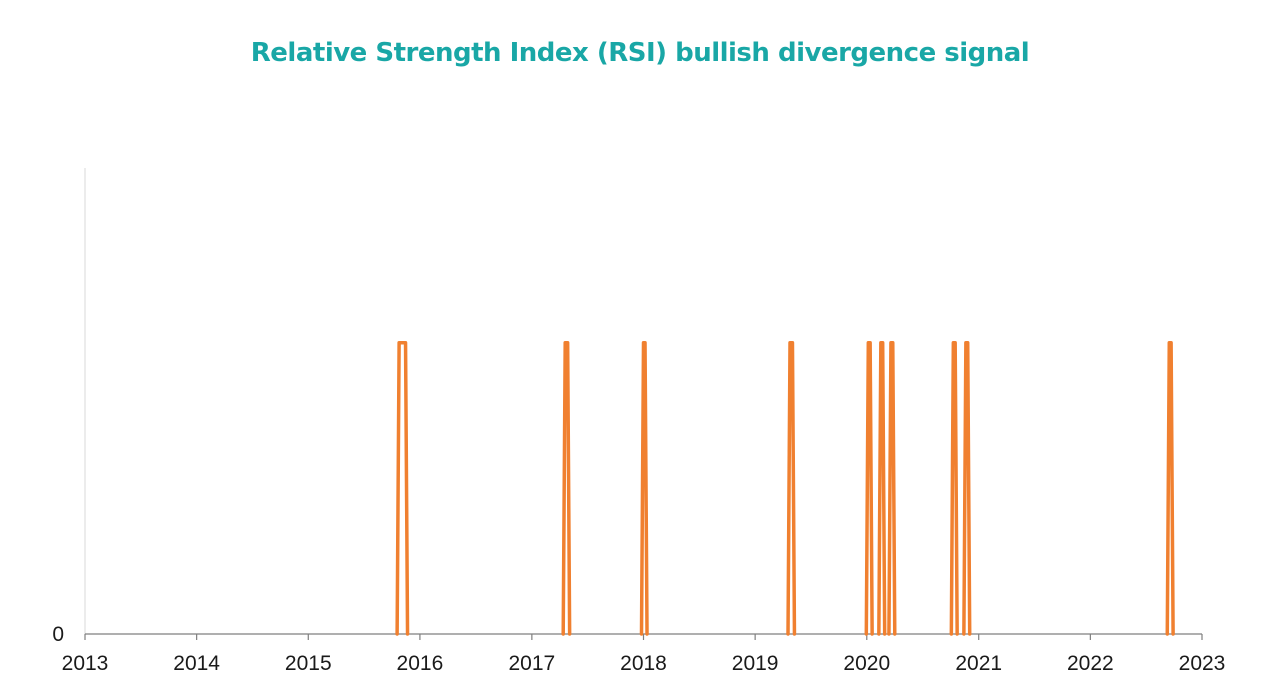 The image size is (1280, 700). What do you see at coordinates (308, 663) in the screenshot?
I see `x-tick-label: 2015` at bounding box center [308, 663].